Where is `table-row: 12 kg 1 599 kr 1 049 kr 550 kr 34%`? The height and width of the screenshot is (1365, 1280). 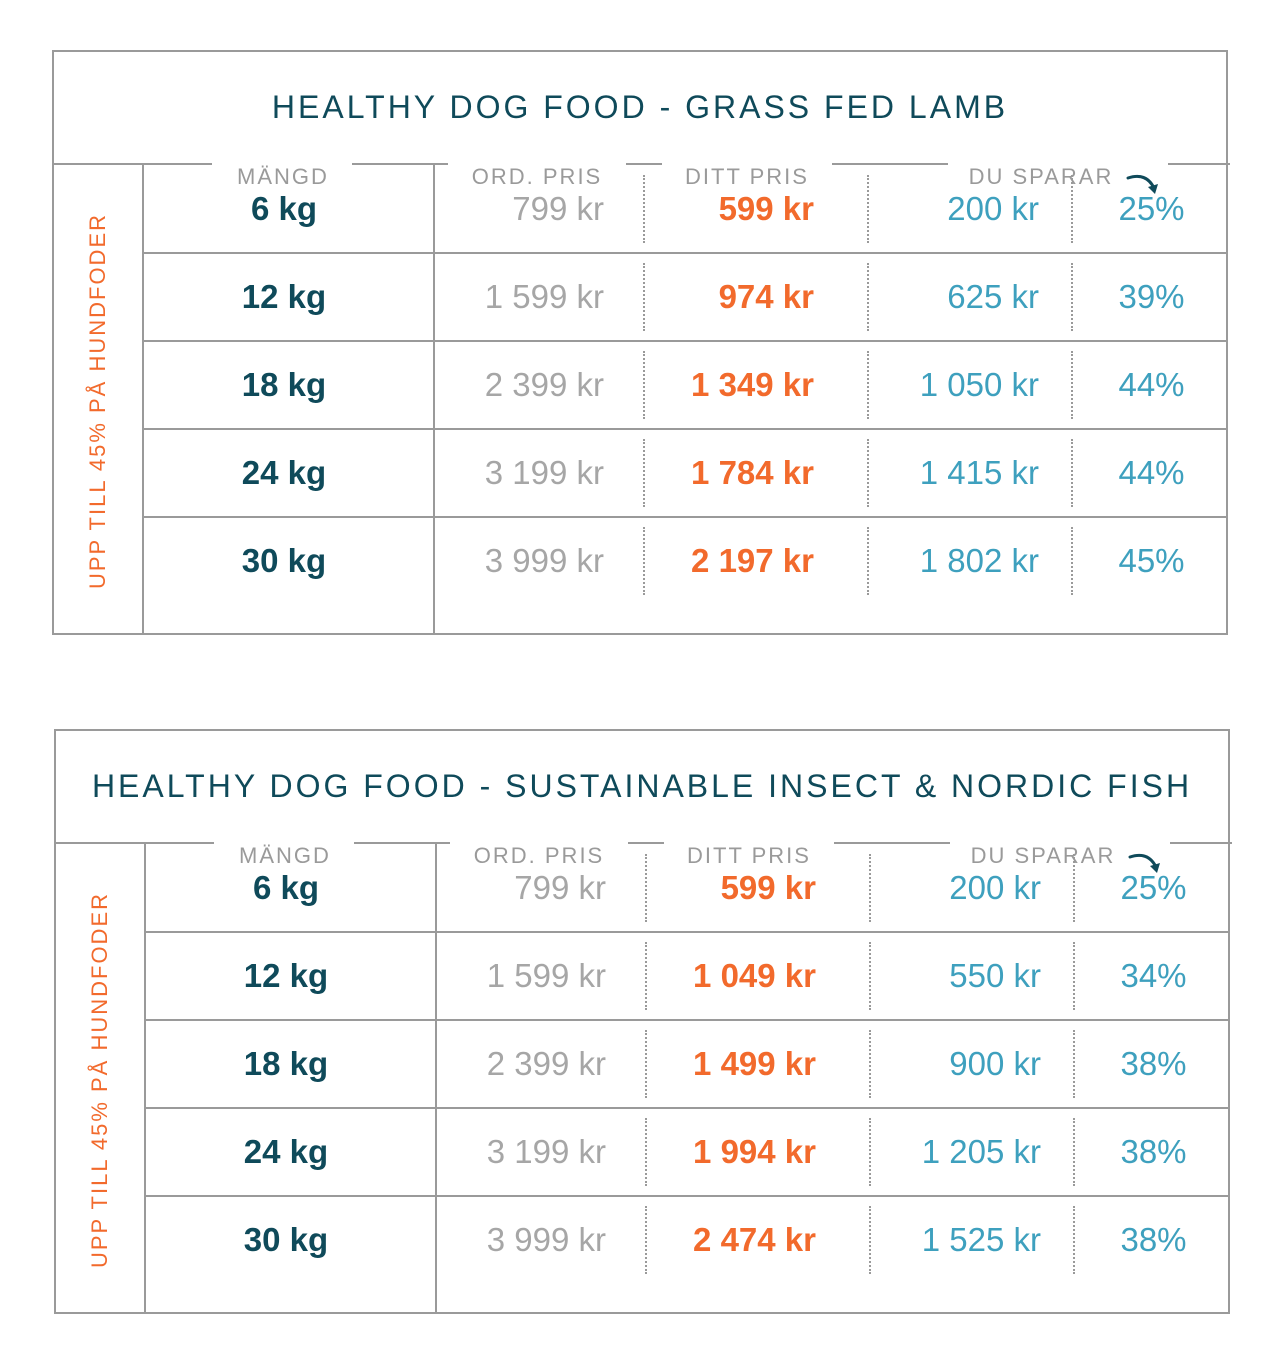
table-row: 12 kg 1 599 kr 1 049 kr 550 kr 34% is located at coordinates (642, 976).